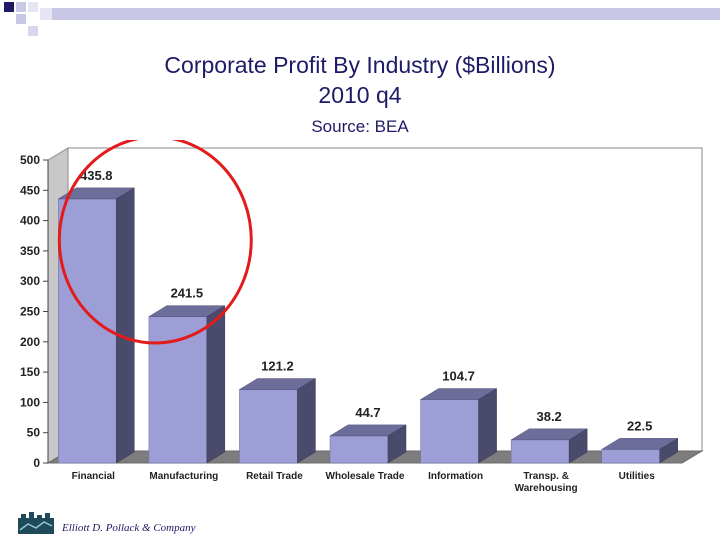  Describe the element at coordinates (637, 476) in the screenshot. I see `category-label: Utilities` at that location.